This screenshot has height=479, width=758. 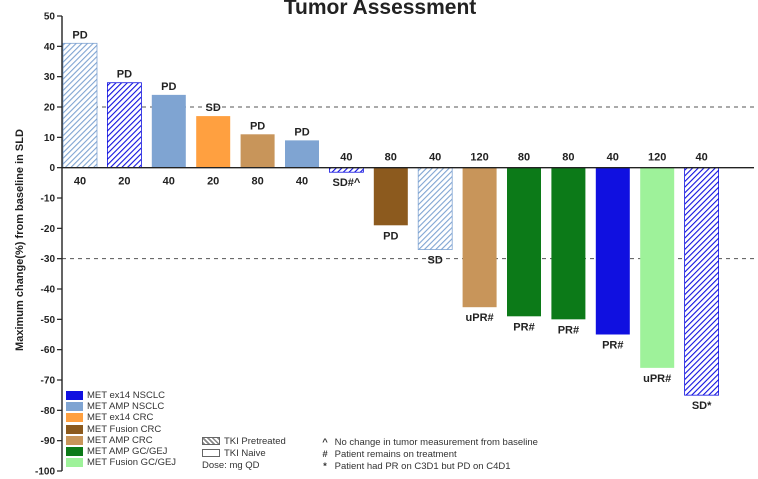 I want to click on footnote: * Patient had PR on C3D1 but PD on C4D1, so click(x=428, y=467).